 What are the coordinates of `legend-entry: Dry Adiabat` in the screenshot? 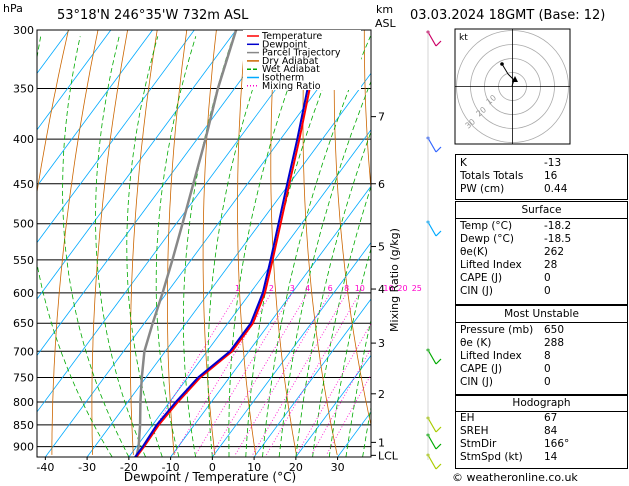 It's located at (290, 61).